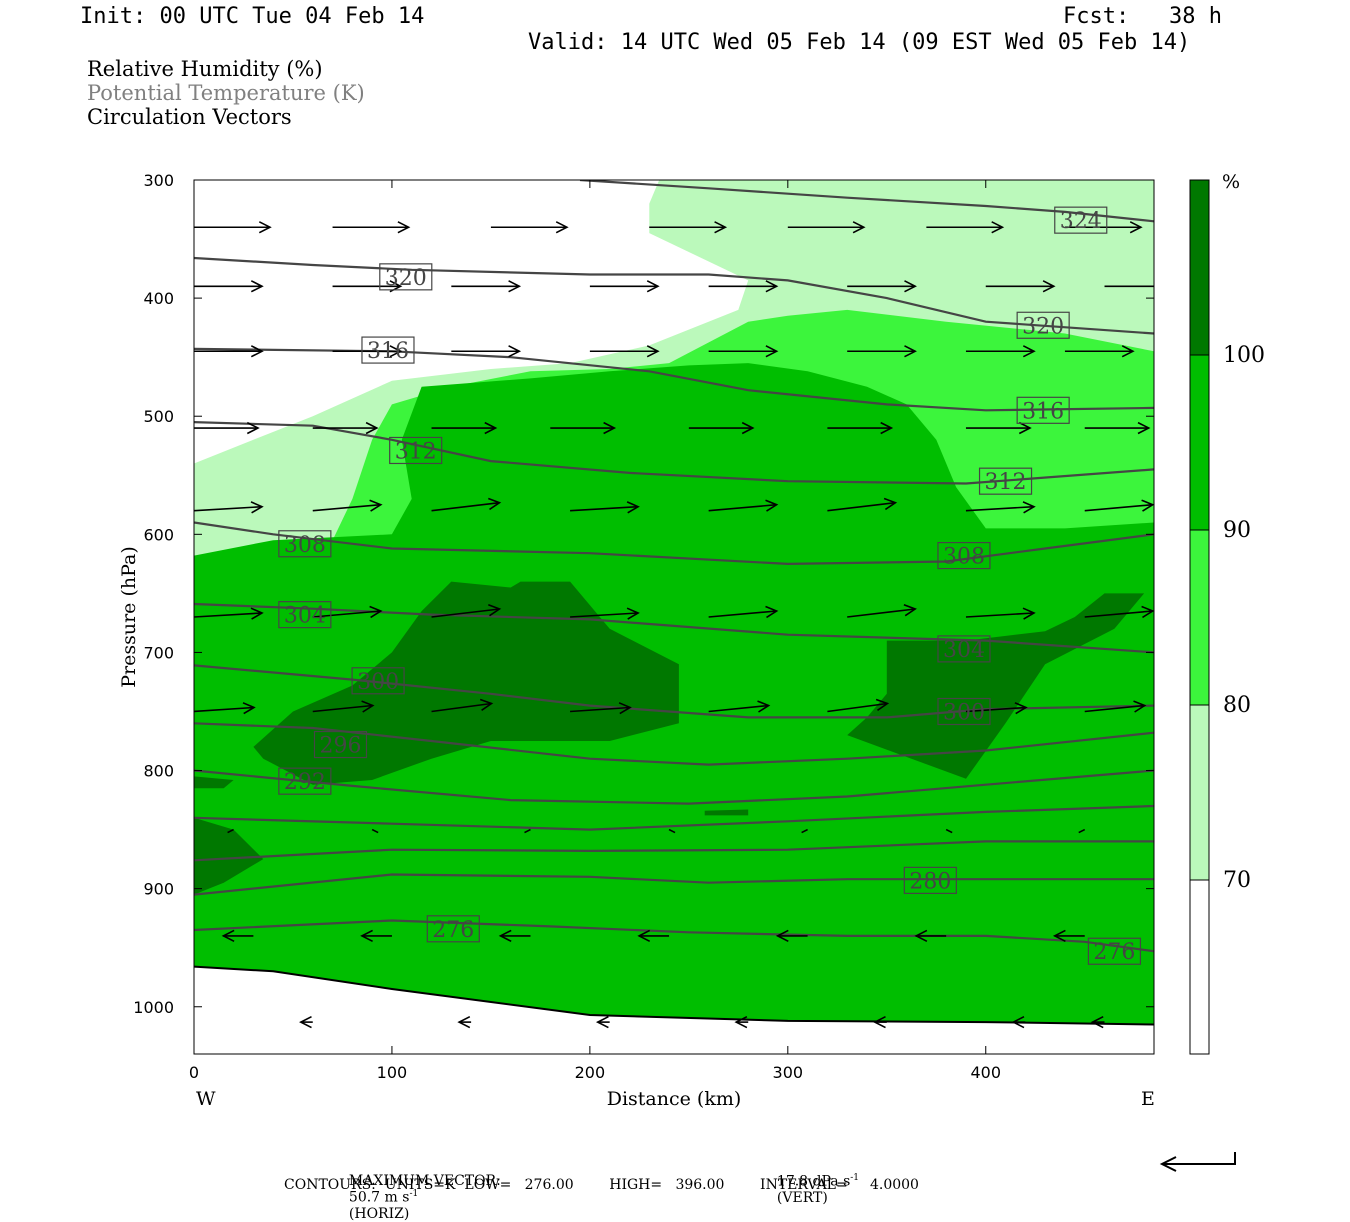  I want to click on colorbar-seg-low, so click(1199, 967).